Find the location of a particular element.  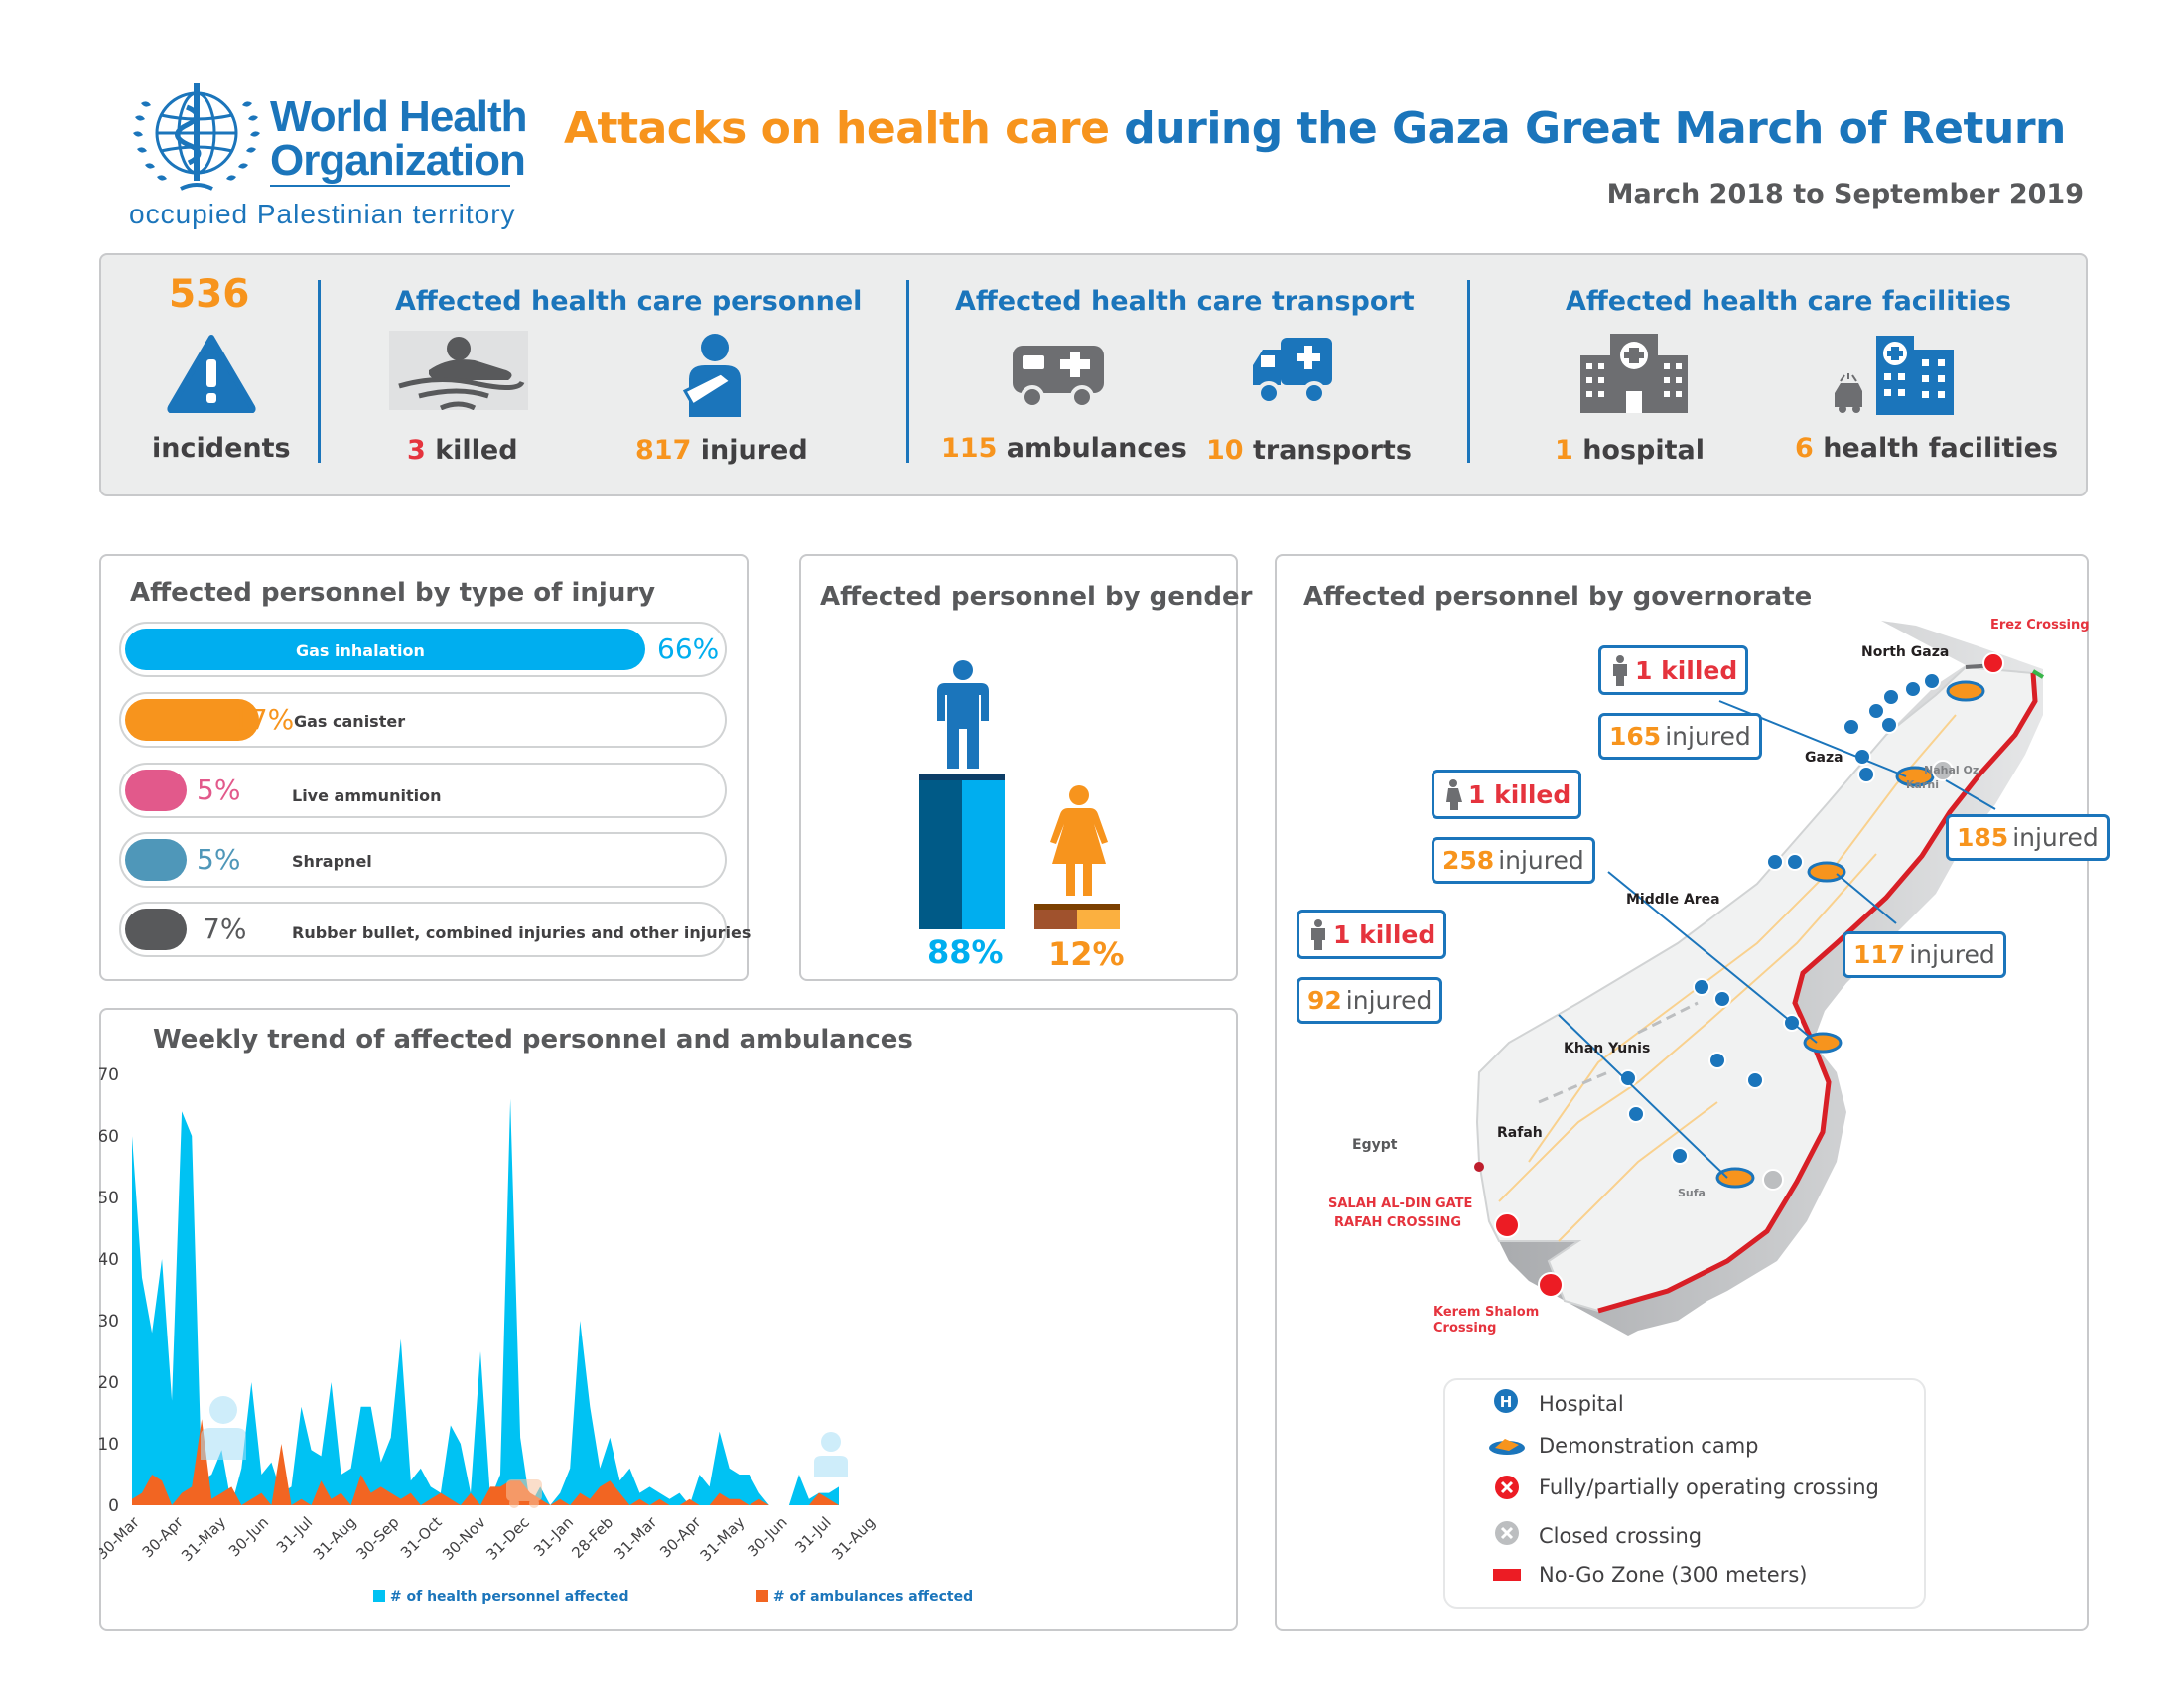

x-tick-label: 28-Feb is located at coordinates (592, 1537).